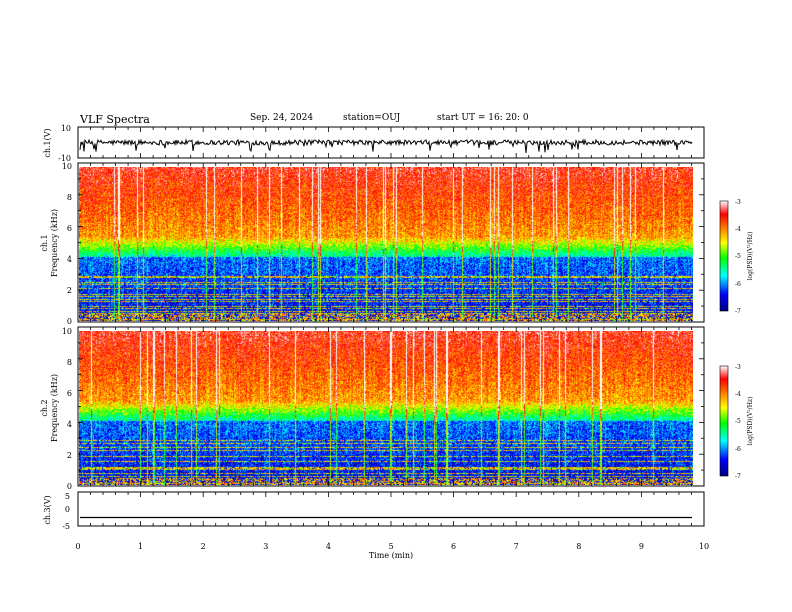  Describe the element at coordinates (578, 546) in the screenshot. I see `xtick-8: 8` at that location.